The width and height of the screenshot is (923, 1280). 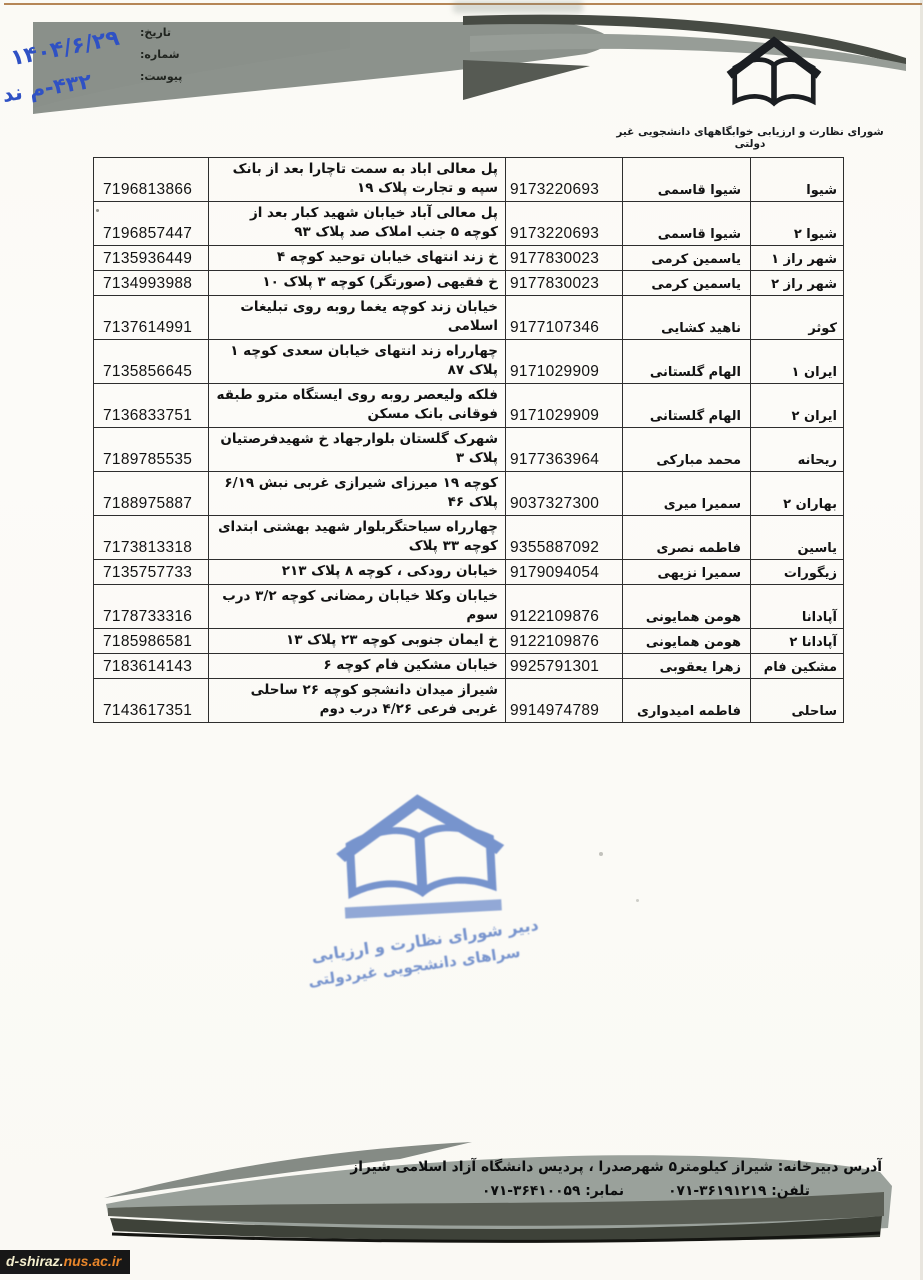 What do you see at coordinates (553, 1191) in the screenshot?
I see `footer-fax: نمابر: ۳۶۴۱۰۰۵۹-۰۷۱` at bounding box center [553, 1191].